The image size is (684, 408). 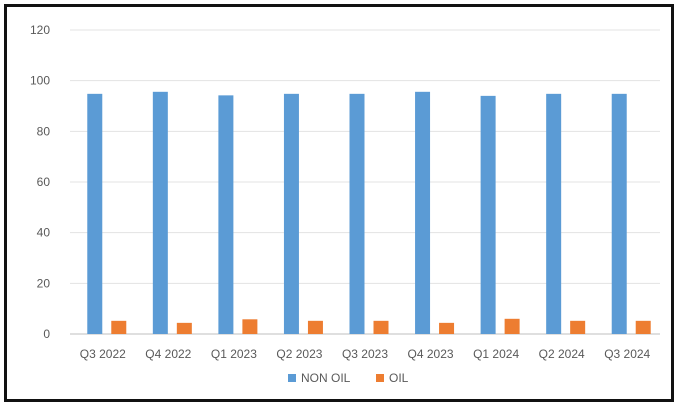 What do you see at coordinates (44, 233) in the screenshot?
I see `y-tick-label: 40` at bounding box center [44, 233].